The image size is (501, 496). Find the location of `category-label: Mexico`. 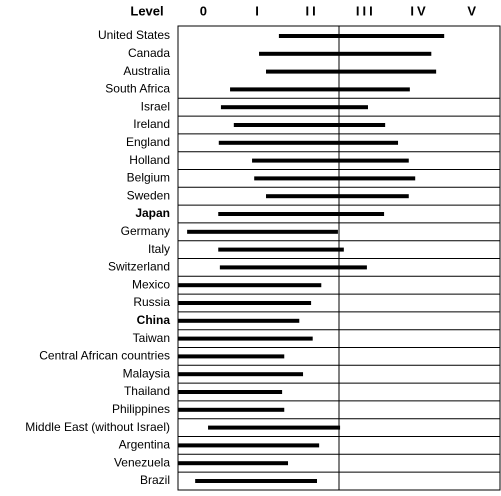

category-label: Mexico is located at coordinates (151, 284).